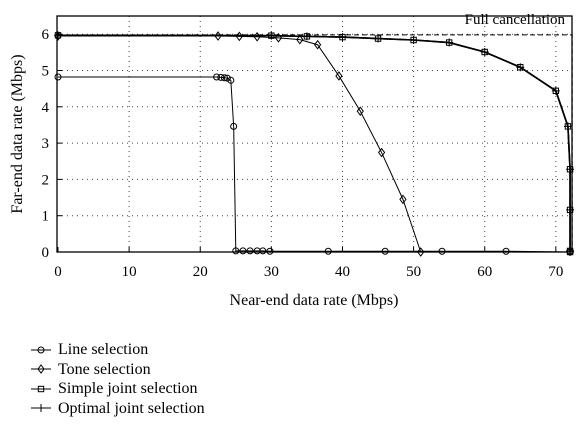 Image resolution: width=582 pixels, height=433 pixels. I want to click on legend-item: Tone selection, so click(117, 370).